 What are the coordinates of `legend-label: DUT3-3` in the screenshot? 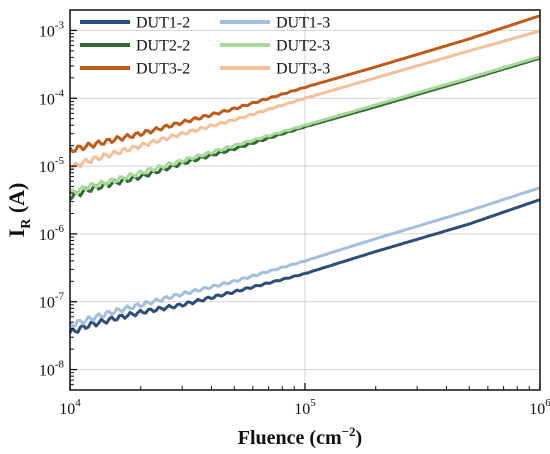 It's located at (303, 69).